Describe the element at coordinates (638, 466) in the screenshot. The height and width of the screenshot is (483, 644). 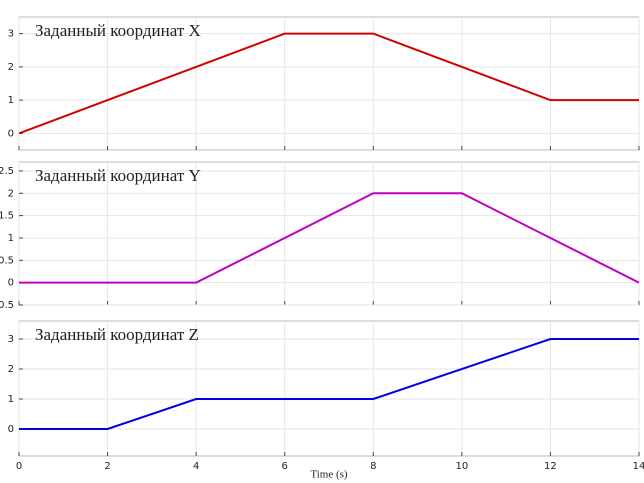
I see `x-tick-label: 14` at that location.